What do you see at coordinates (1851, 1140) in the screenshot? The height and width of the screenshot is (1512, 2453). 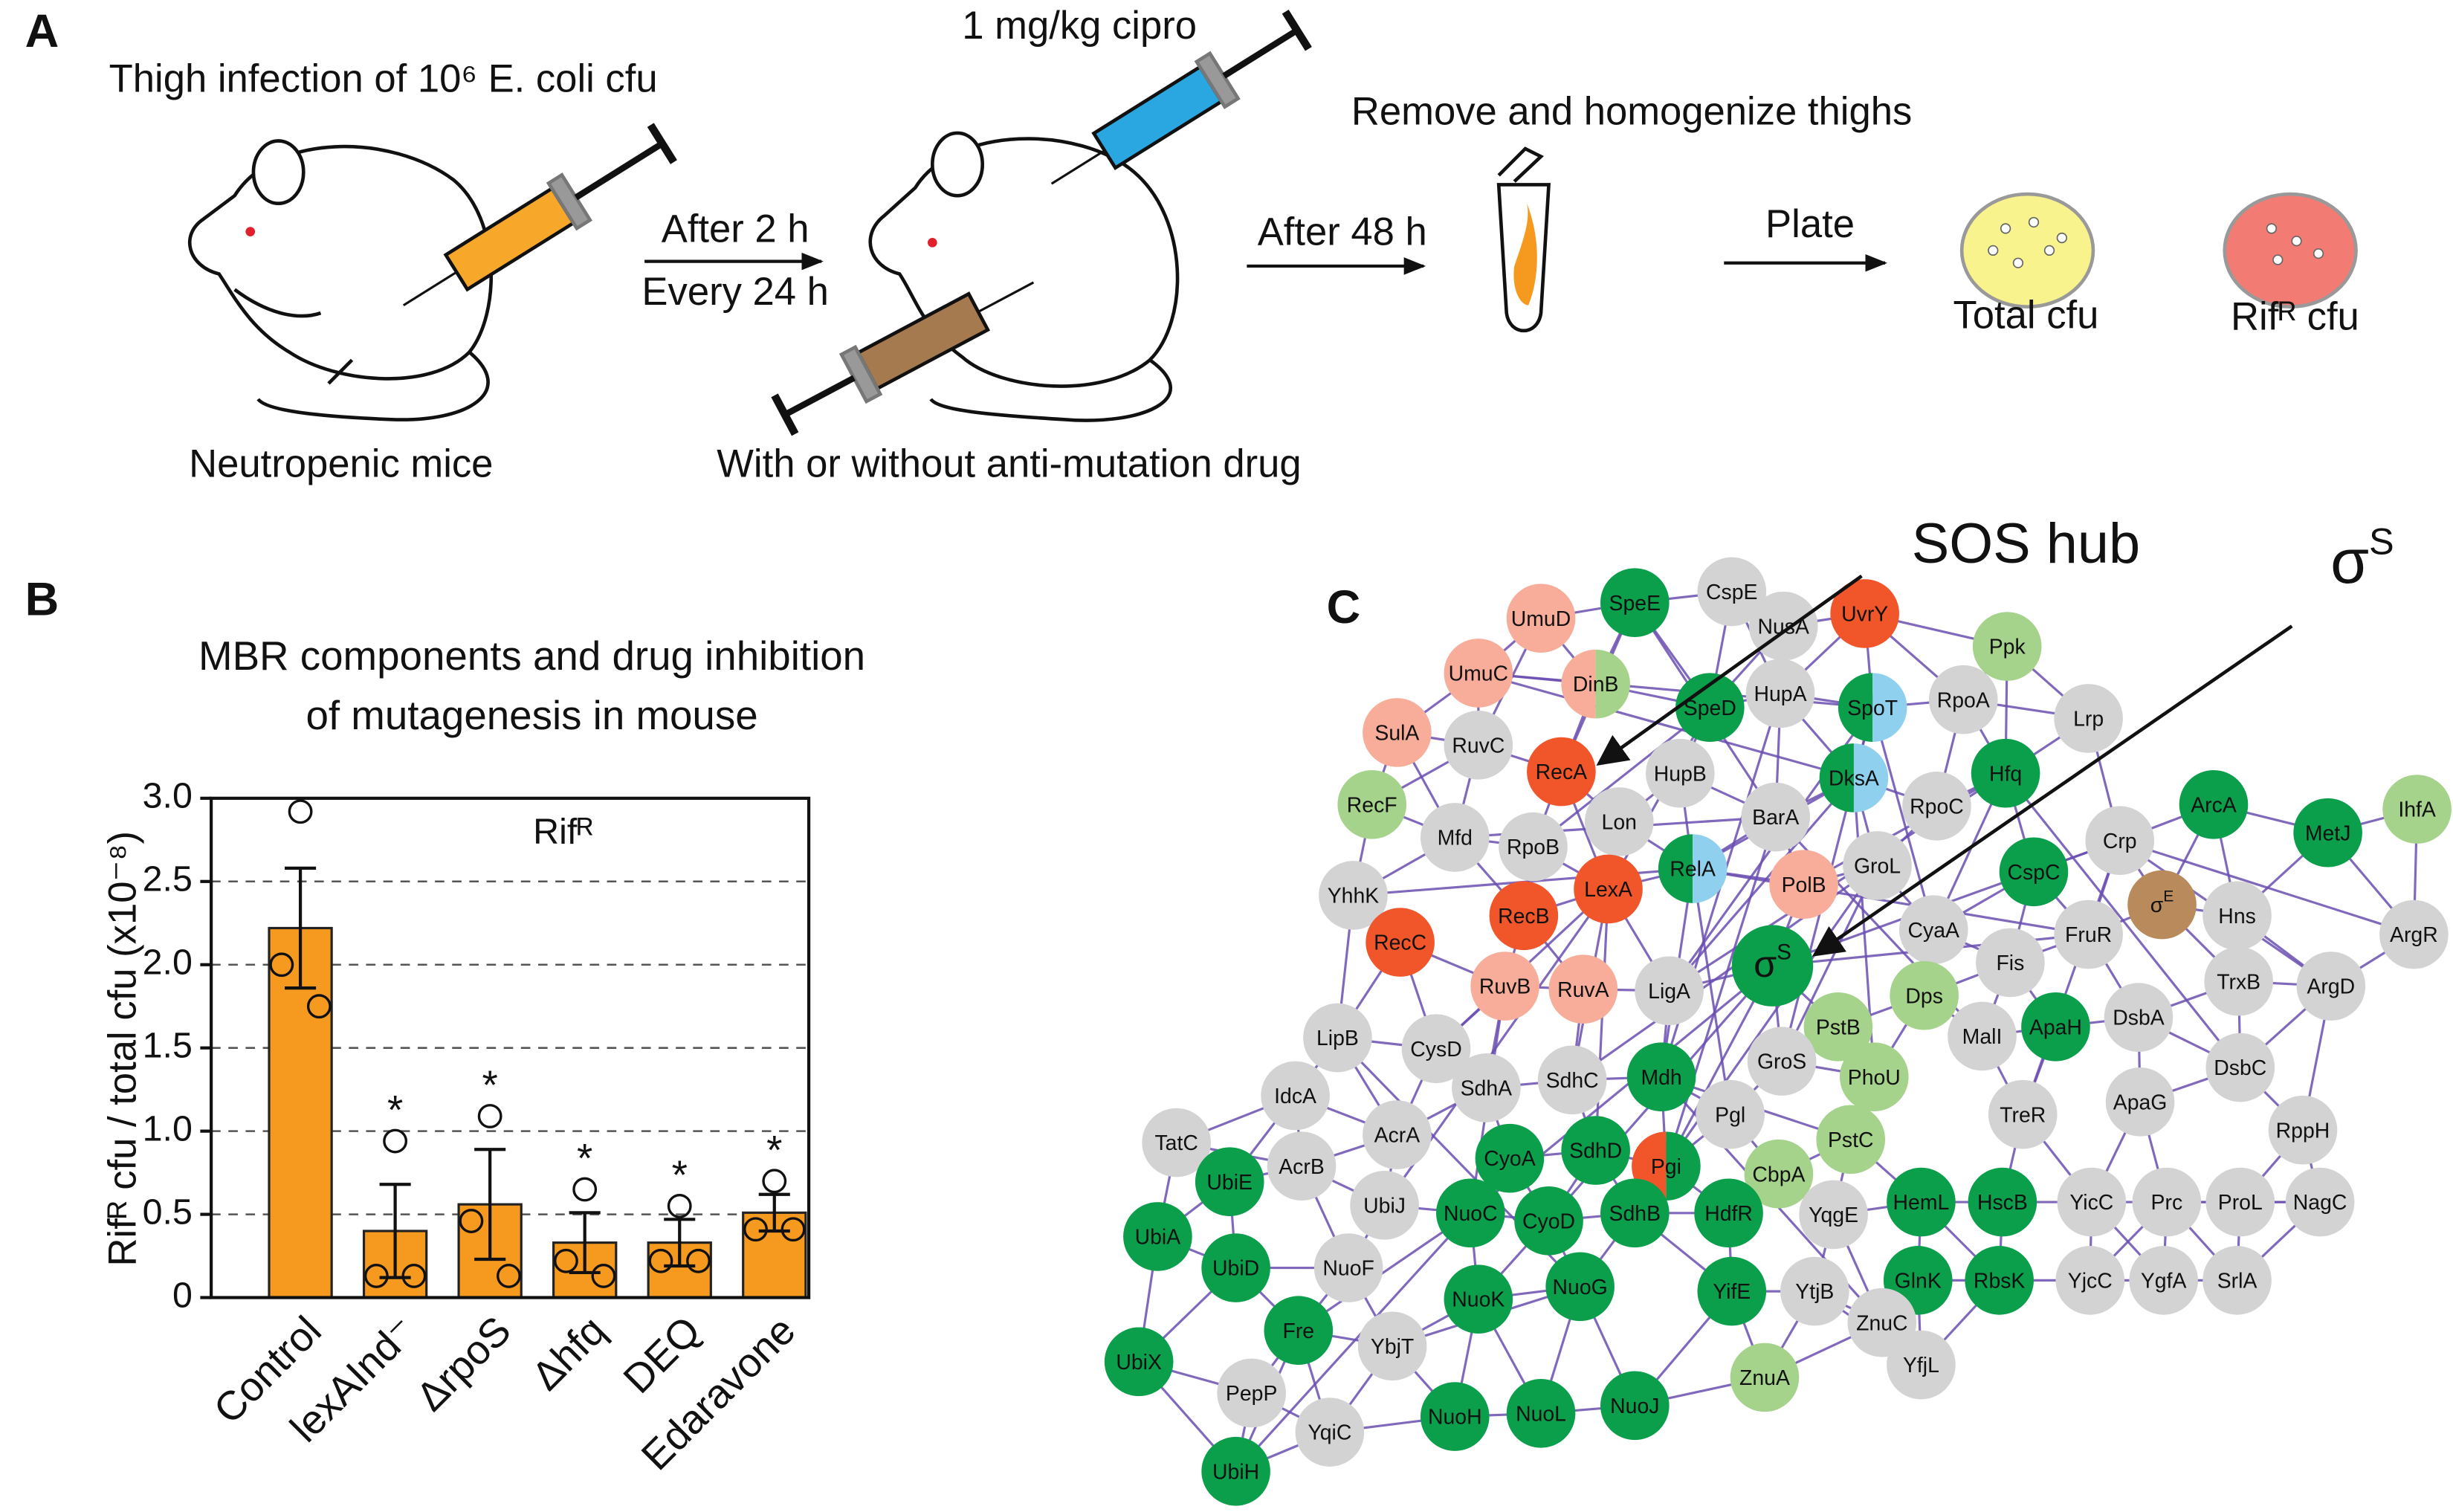 I see `node-label: PstC` at bounding box center [1851, 1140].